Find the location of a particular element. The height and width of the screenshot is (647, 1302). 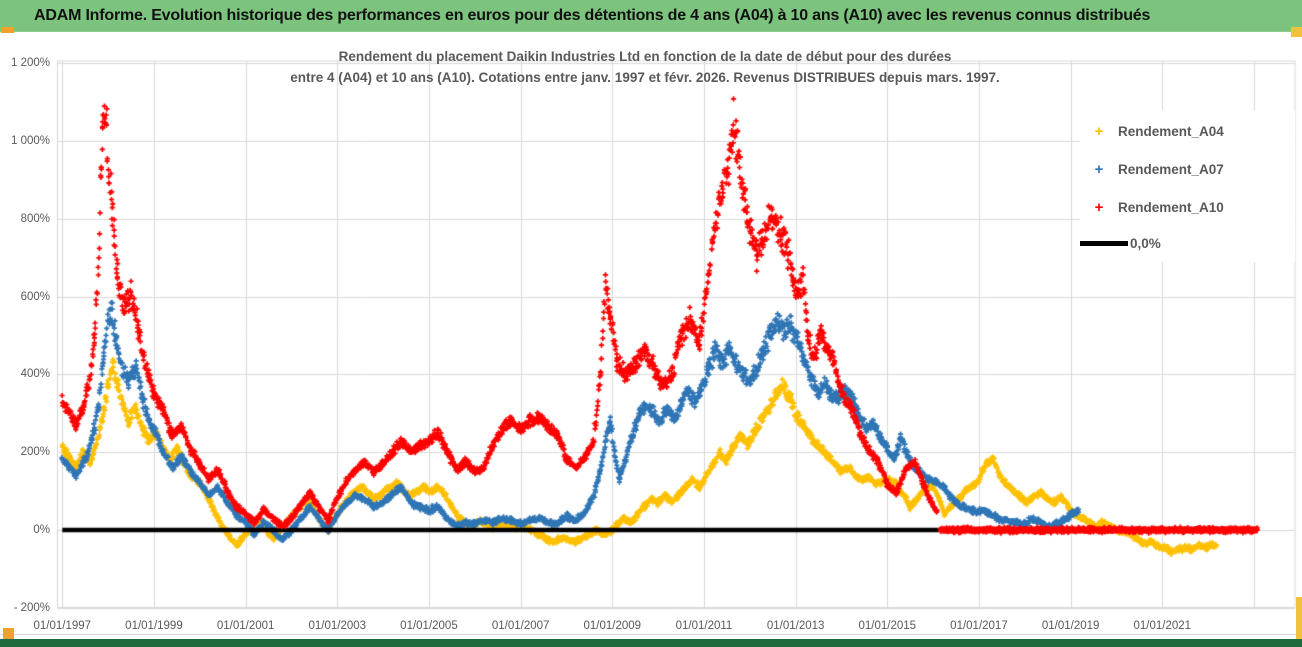

legend-item-rendement-a10: + Rendement_A10 is located at coordinates (1187, 207).